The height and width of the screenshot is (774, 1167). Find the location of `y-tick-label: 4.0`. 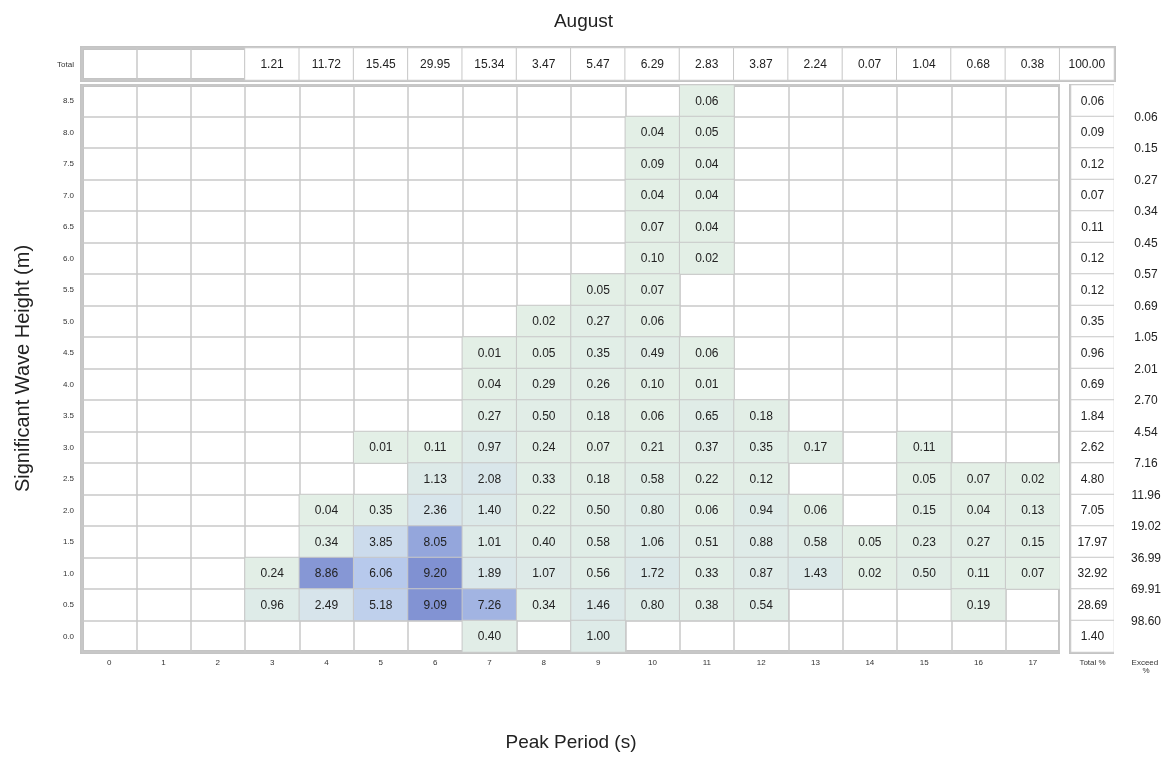

y-tick-label: 4.0 is located at coordinates (68, 384).